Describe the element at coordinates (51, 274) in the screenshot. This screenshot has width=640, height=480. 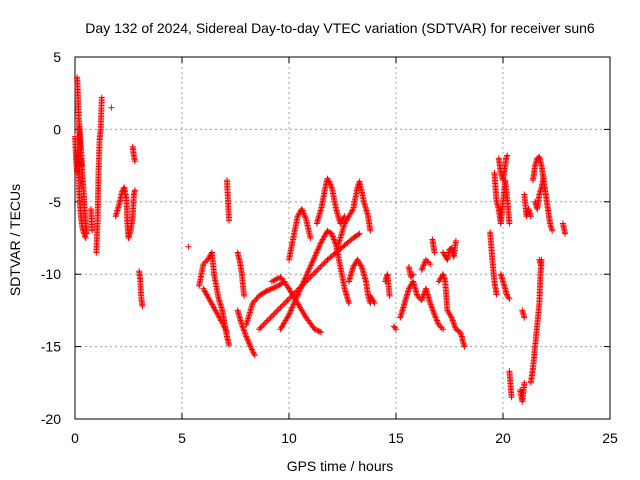
I see `y-tick-label: -10` at that location.